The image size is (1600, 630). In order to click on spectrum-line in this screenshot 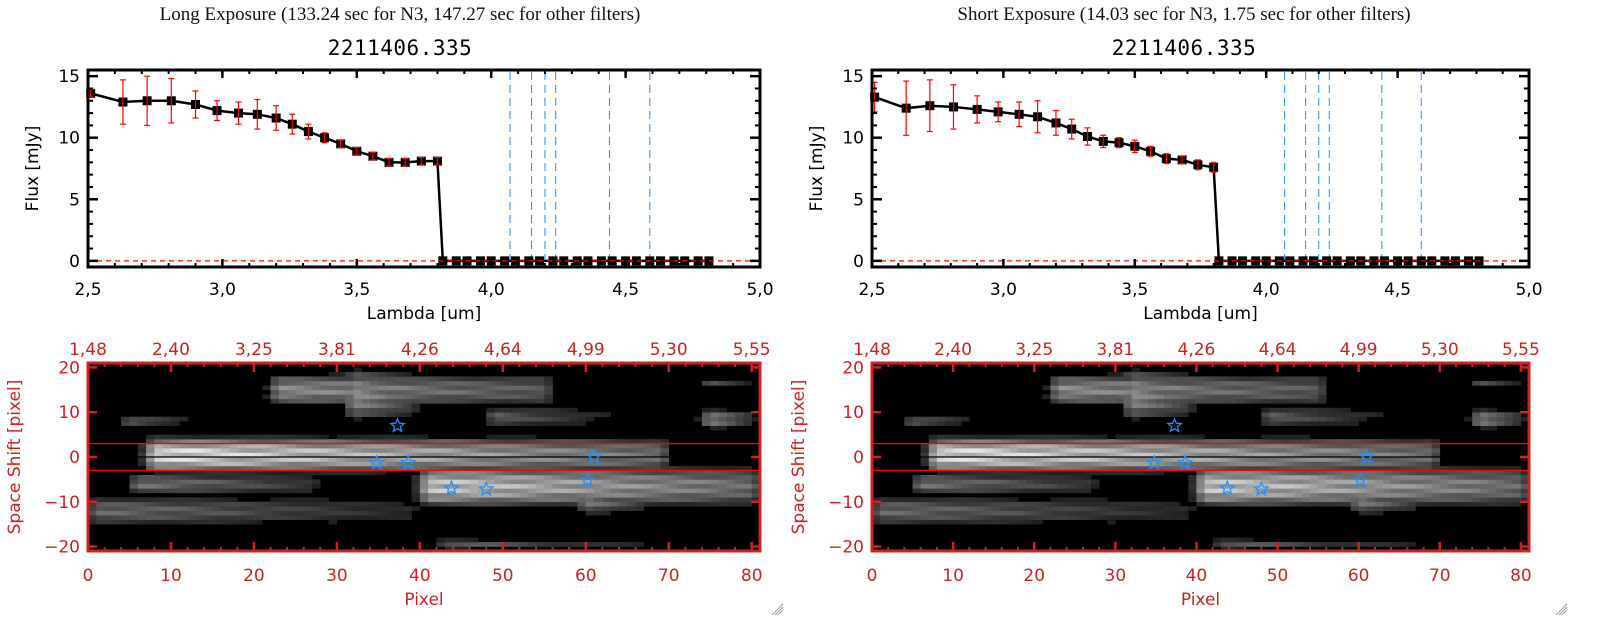, I will do `click(399, 177)`.